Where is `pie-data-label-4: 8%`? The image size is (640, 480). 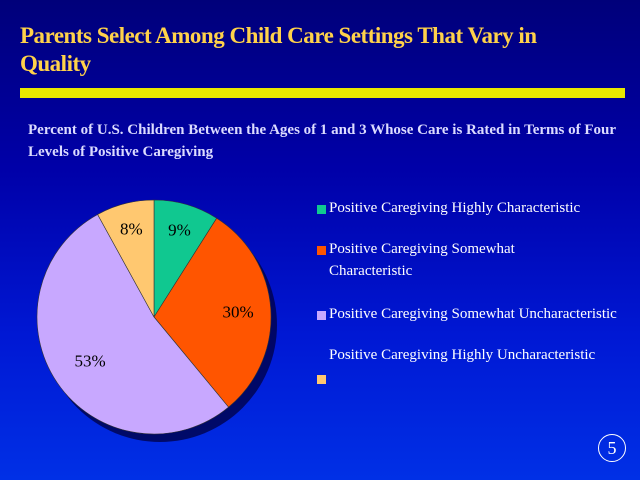 pie-data-label-4: 8% is located at coordinates (131, 229).